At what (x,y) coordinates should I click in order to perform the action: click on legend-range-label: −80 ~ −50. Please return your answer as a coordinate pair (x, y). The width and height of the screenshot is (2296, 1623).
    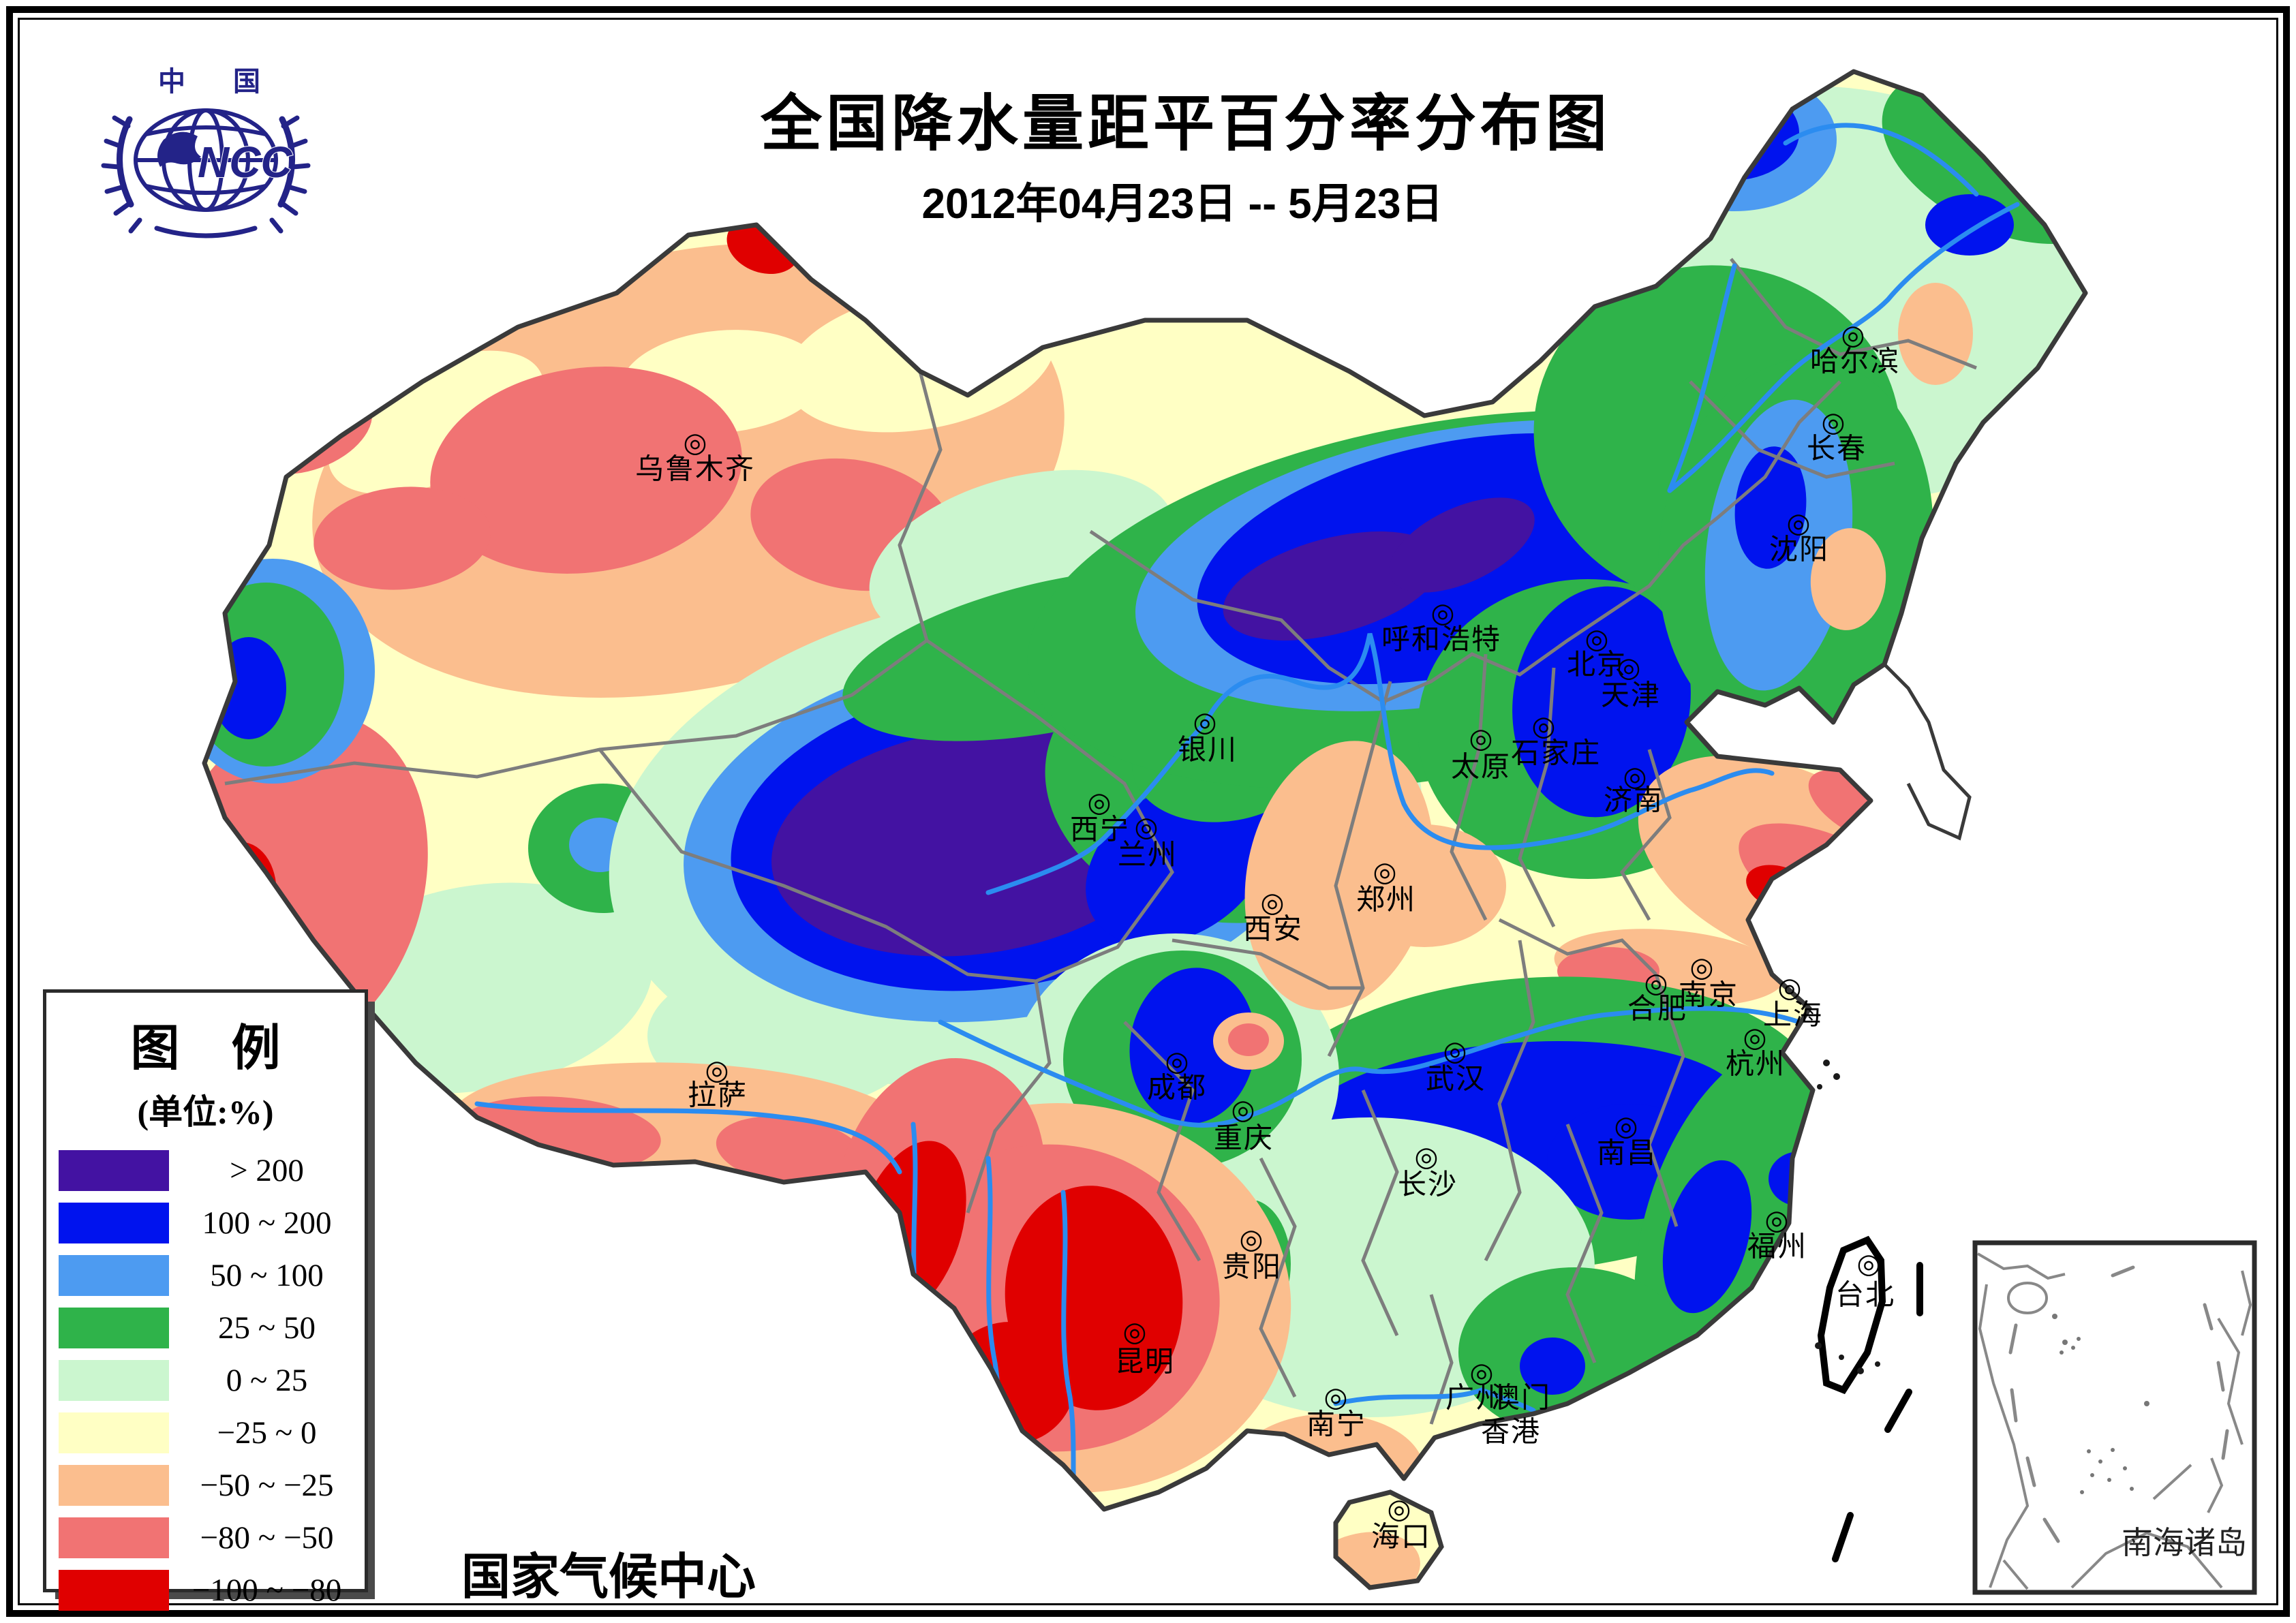
    Looking at the image, I should click on (267, 1538).